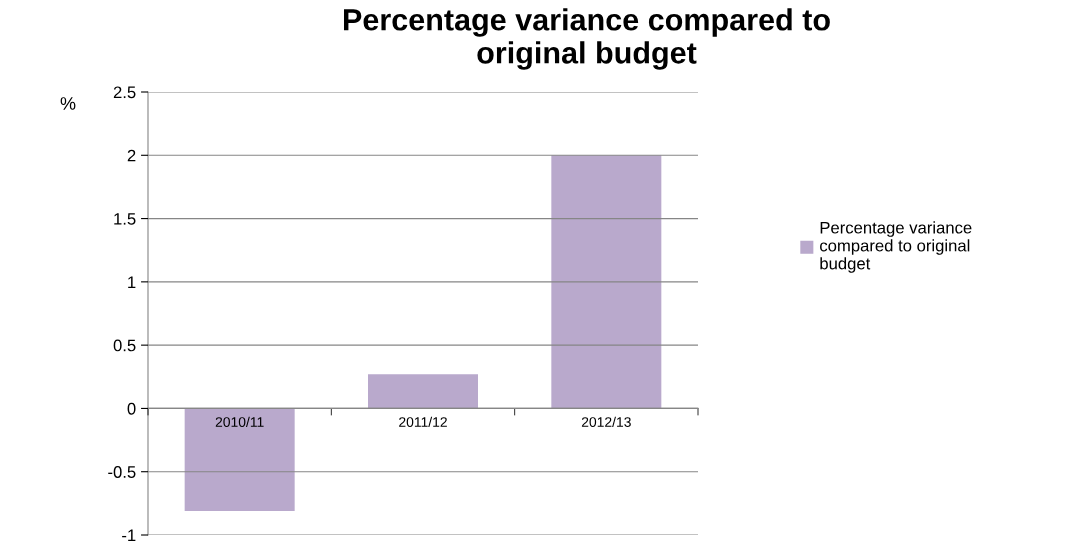 Image resolution: width=1073 pixels, height=545 pixels. Describe the element at coordinates (124, 345) in the screenshot. I see `y-tick-label: 0.5` at that location.